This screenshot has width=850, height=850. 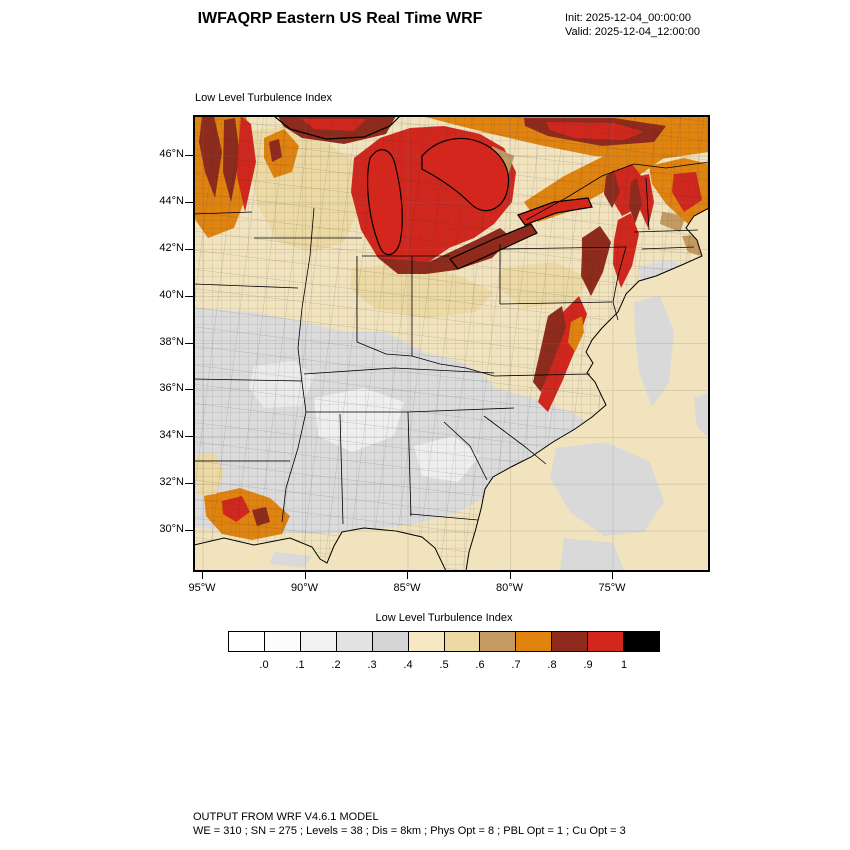 What do you see at coordinates (171, 435) in the screenshot?
I see `y-axis-label: 34°N` at bounding box center [171, 435].